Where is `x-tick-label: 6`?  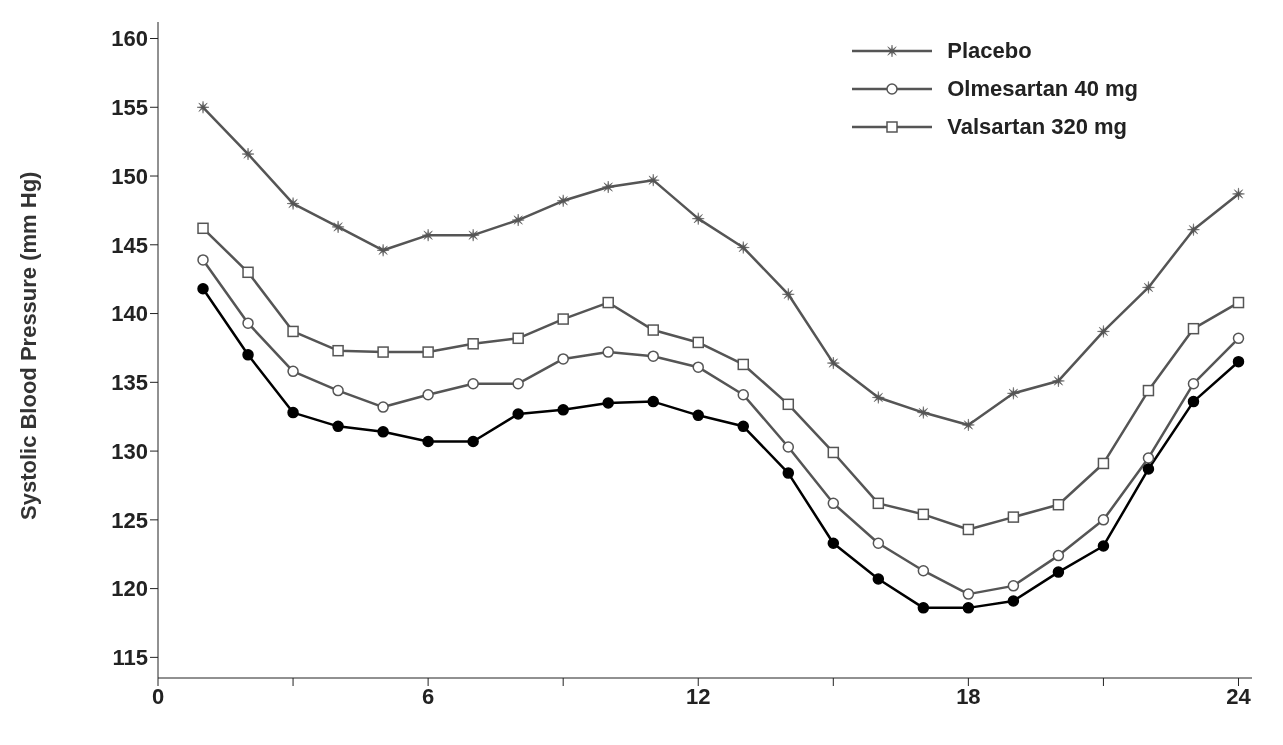 x-tick-label: 6 is located at coordinates (428, 696).